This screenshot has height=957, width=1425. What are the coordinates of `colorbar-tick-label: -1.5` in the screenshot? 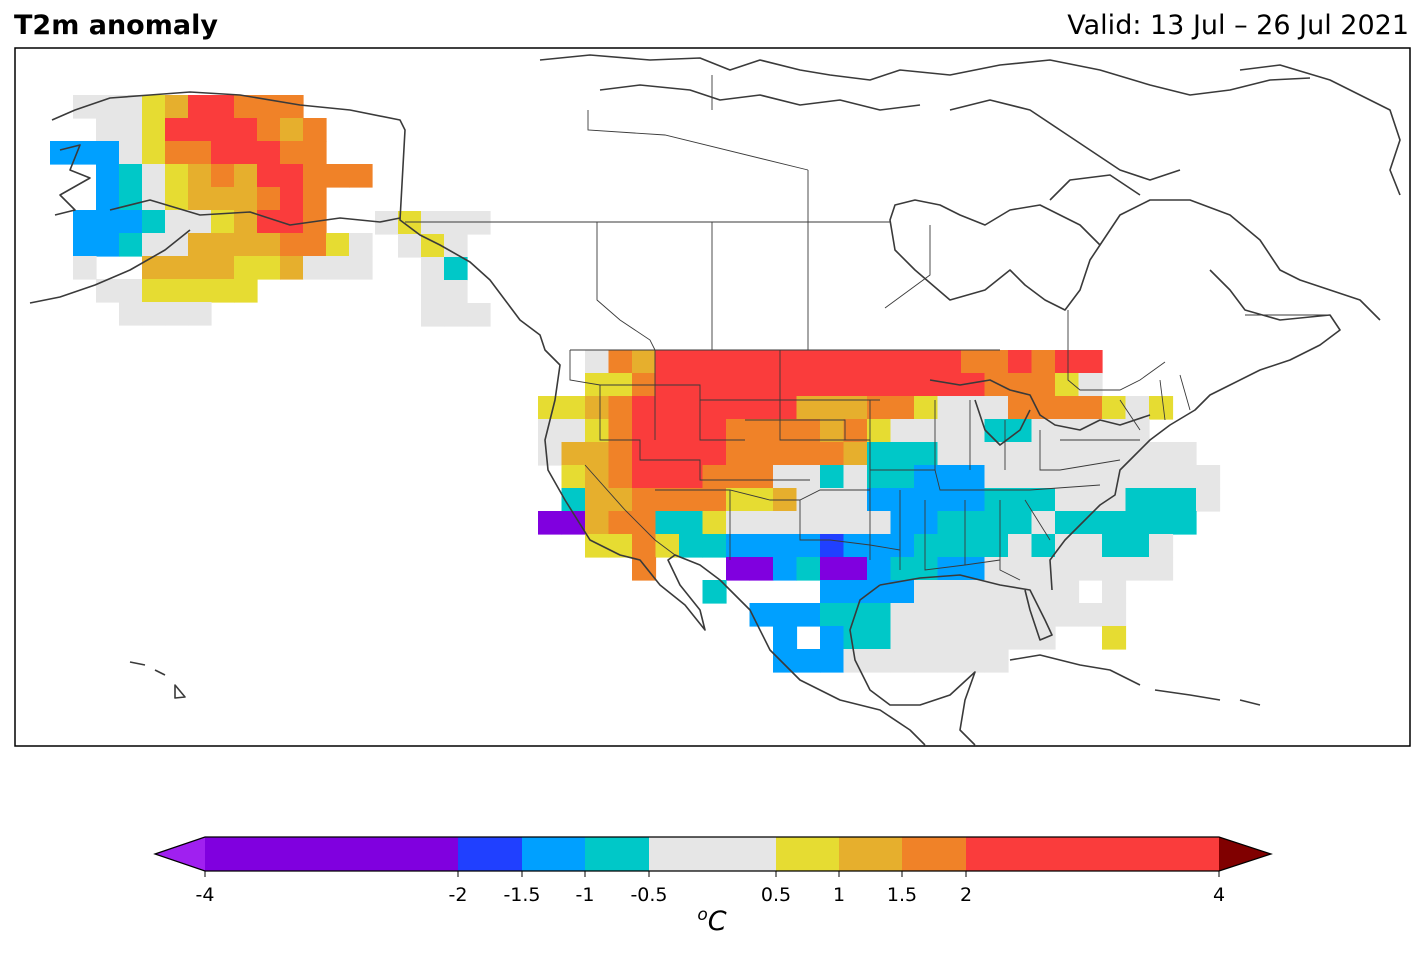 It's located at (521, 895).